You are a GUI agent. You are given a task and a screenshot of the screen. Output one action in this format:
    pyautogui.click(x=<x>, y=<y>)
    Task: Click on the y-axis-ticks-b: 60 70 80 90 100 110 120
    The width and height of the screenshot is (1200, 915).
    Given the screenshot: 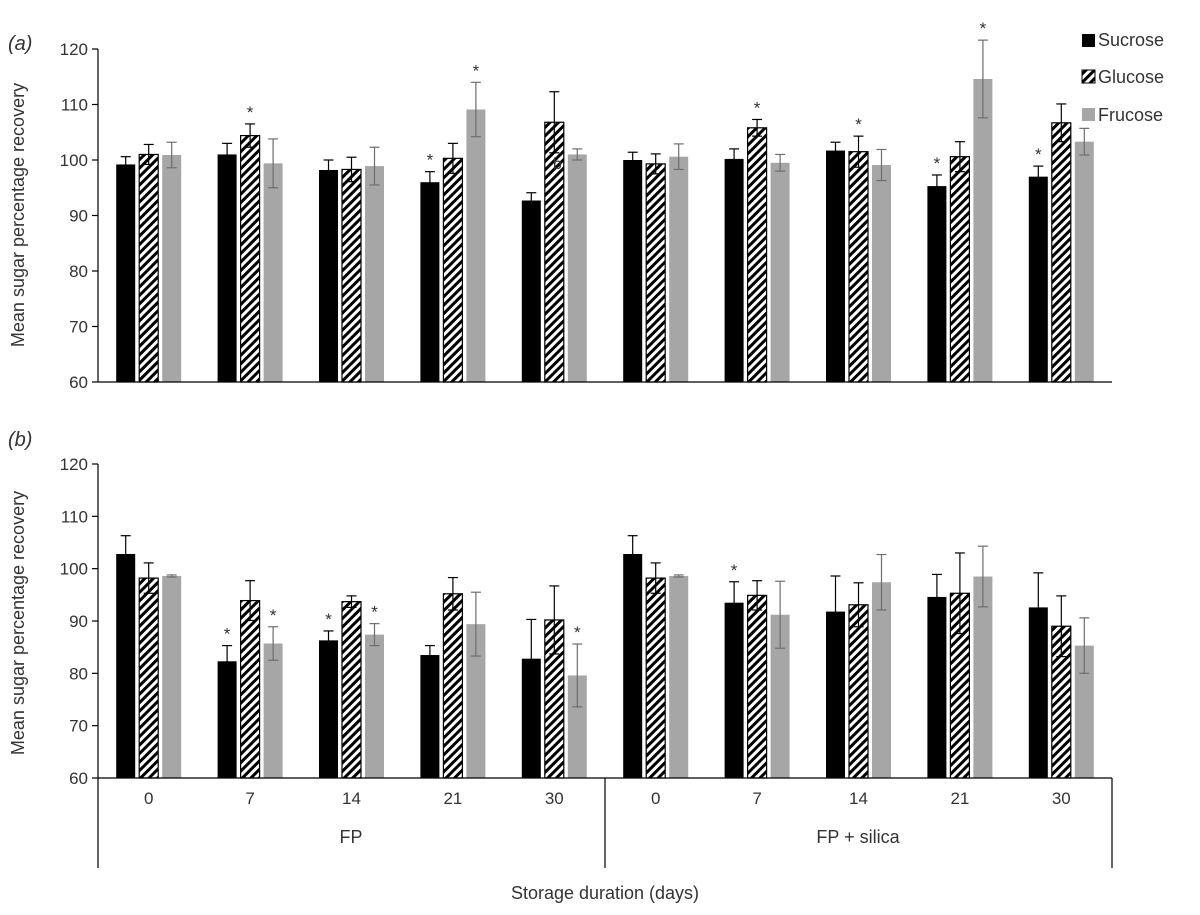 What is the action you would take?
    pyautogui.click(x=79, y=621)
    